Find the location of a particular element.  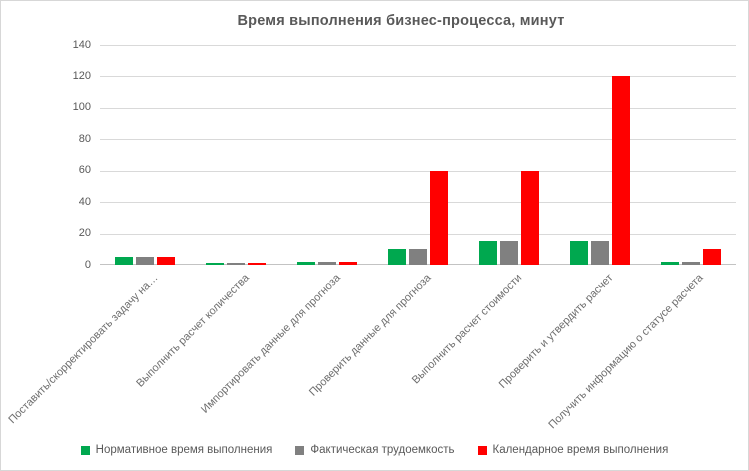

legend-label-calendar: Календарное время выполнения is located at coordinates (580, 450).